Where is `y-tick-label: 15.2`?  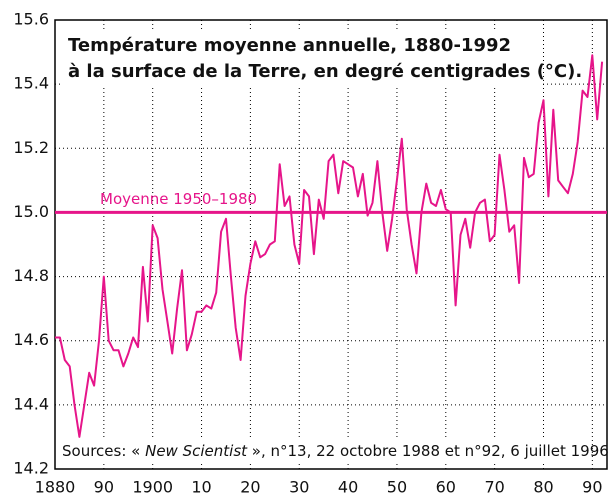 y-tick-label: 15.2 is located at coordinates (31, 147).